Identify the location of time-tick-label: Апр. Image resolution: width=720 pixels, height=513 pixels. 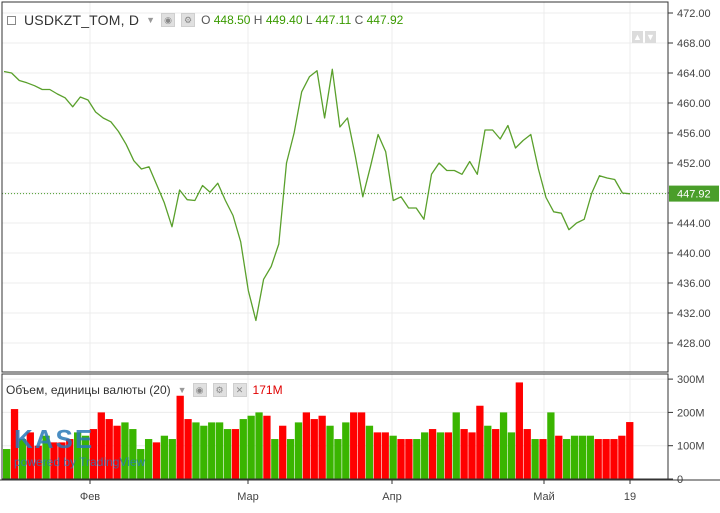
(391, 497).